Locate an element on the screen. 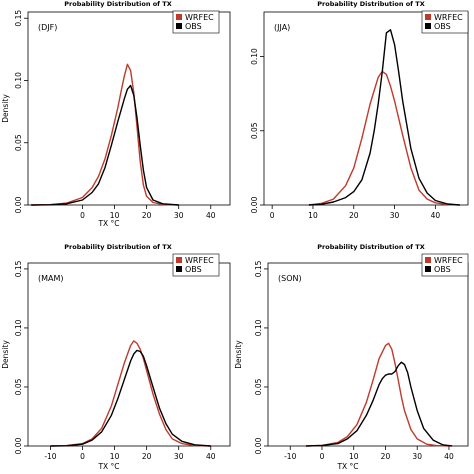  season-annotation: (DJF) is located at coordinates (47, 27).